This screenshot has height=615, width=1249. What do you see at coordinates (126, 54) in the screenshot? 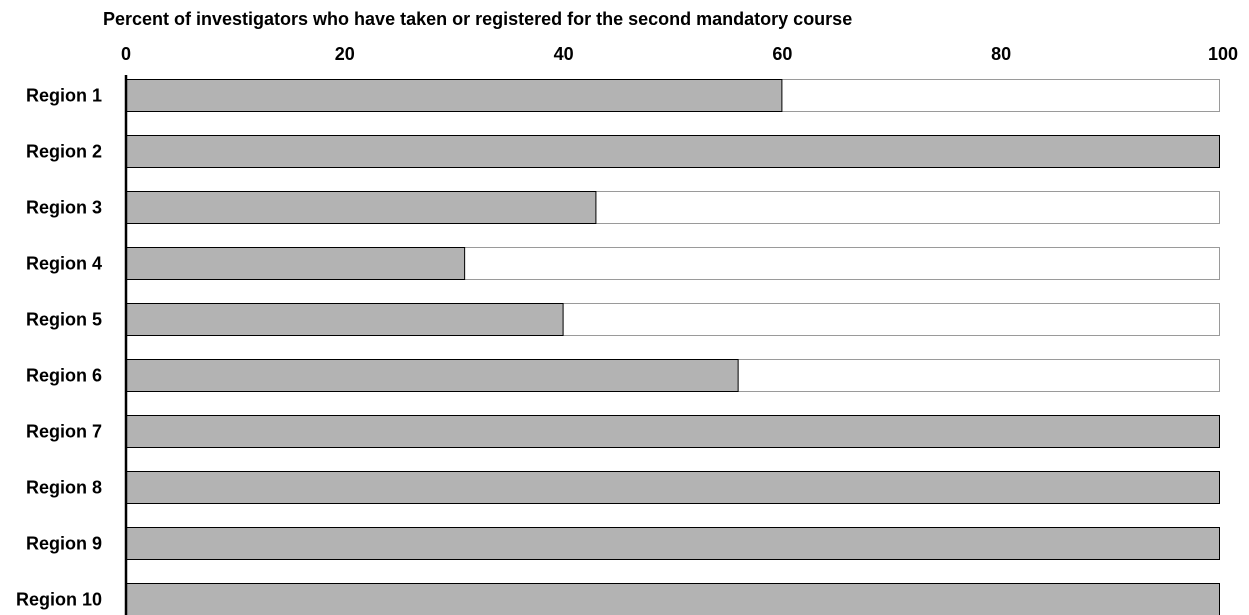
I see `x-tick-label: 0` at bounding box center [126, 54].